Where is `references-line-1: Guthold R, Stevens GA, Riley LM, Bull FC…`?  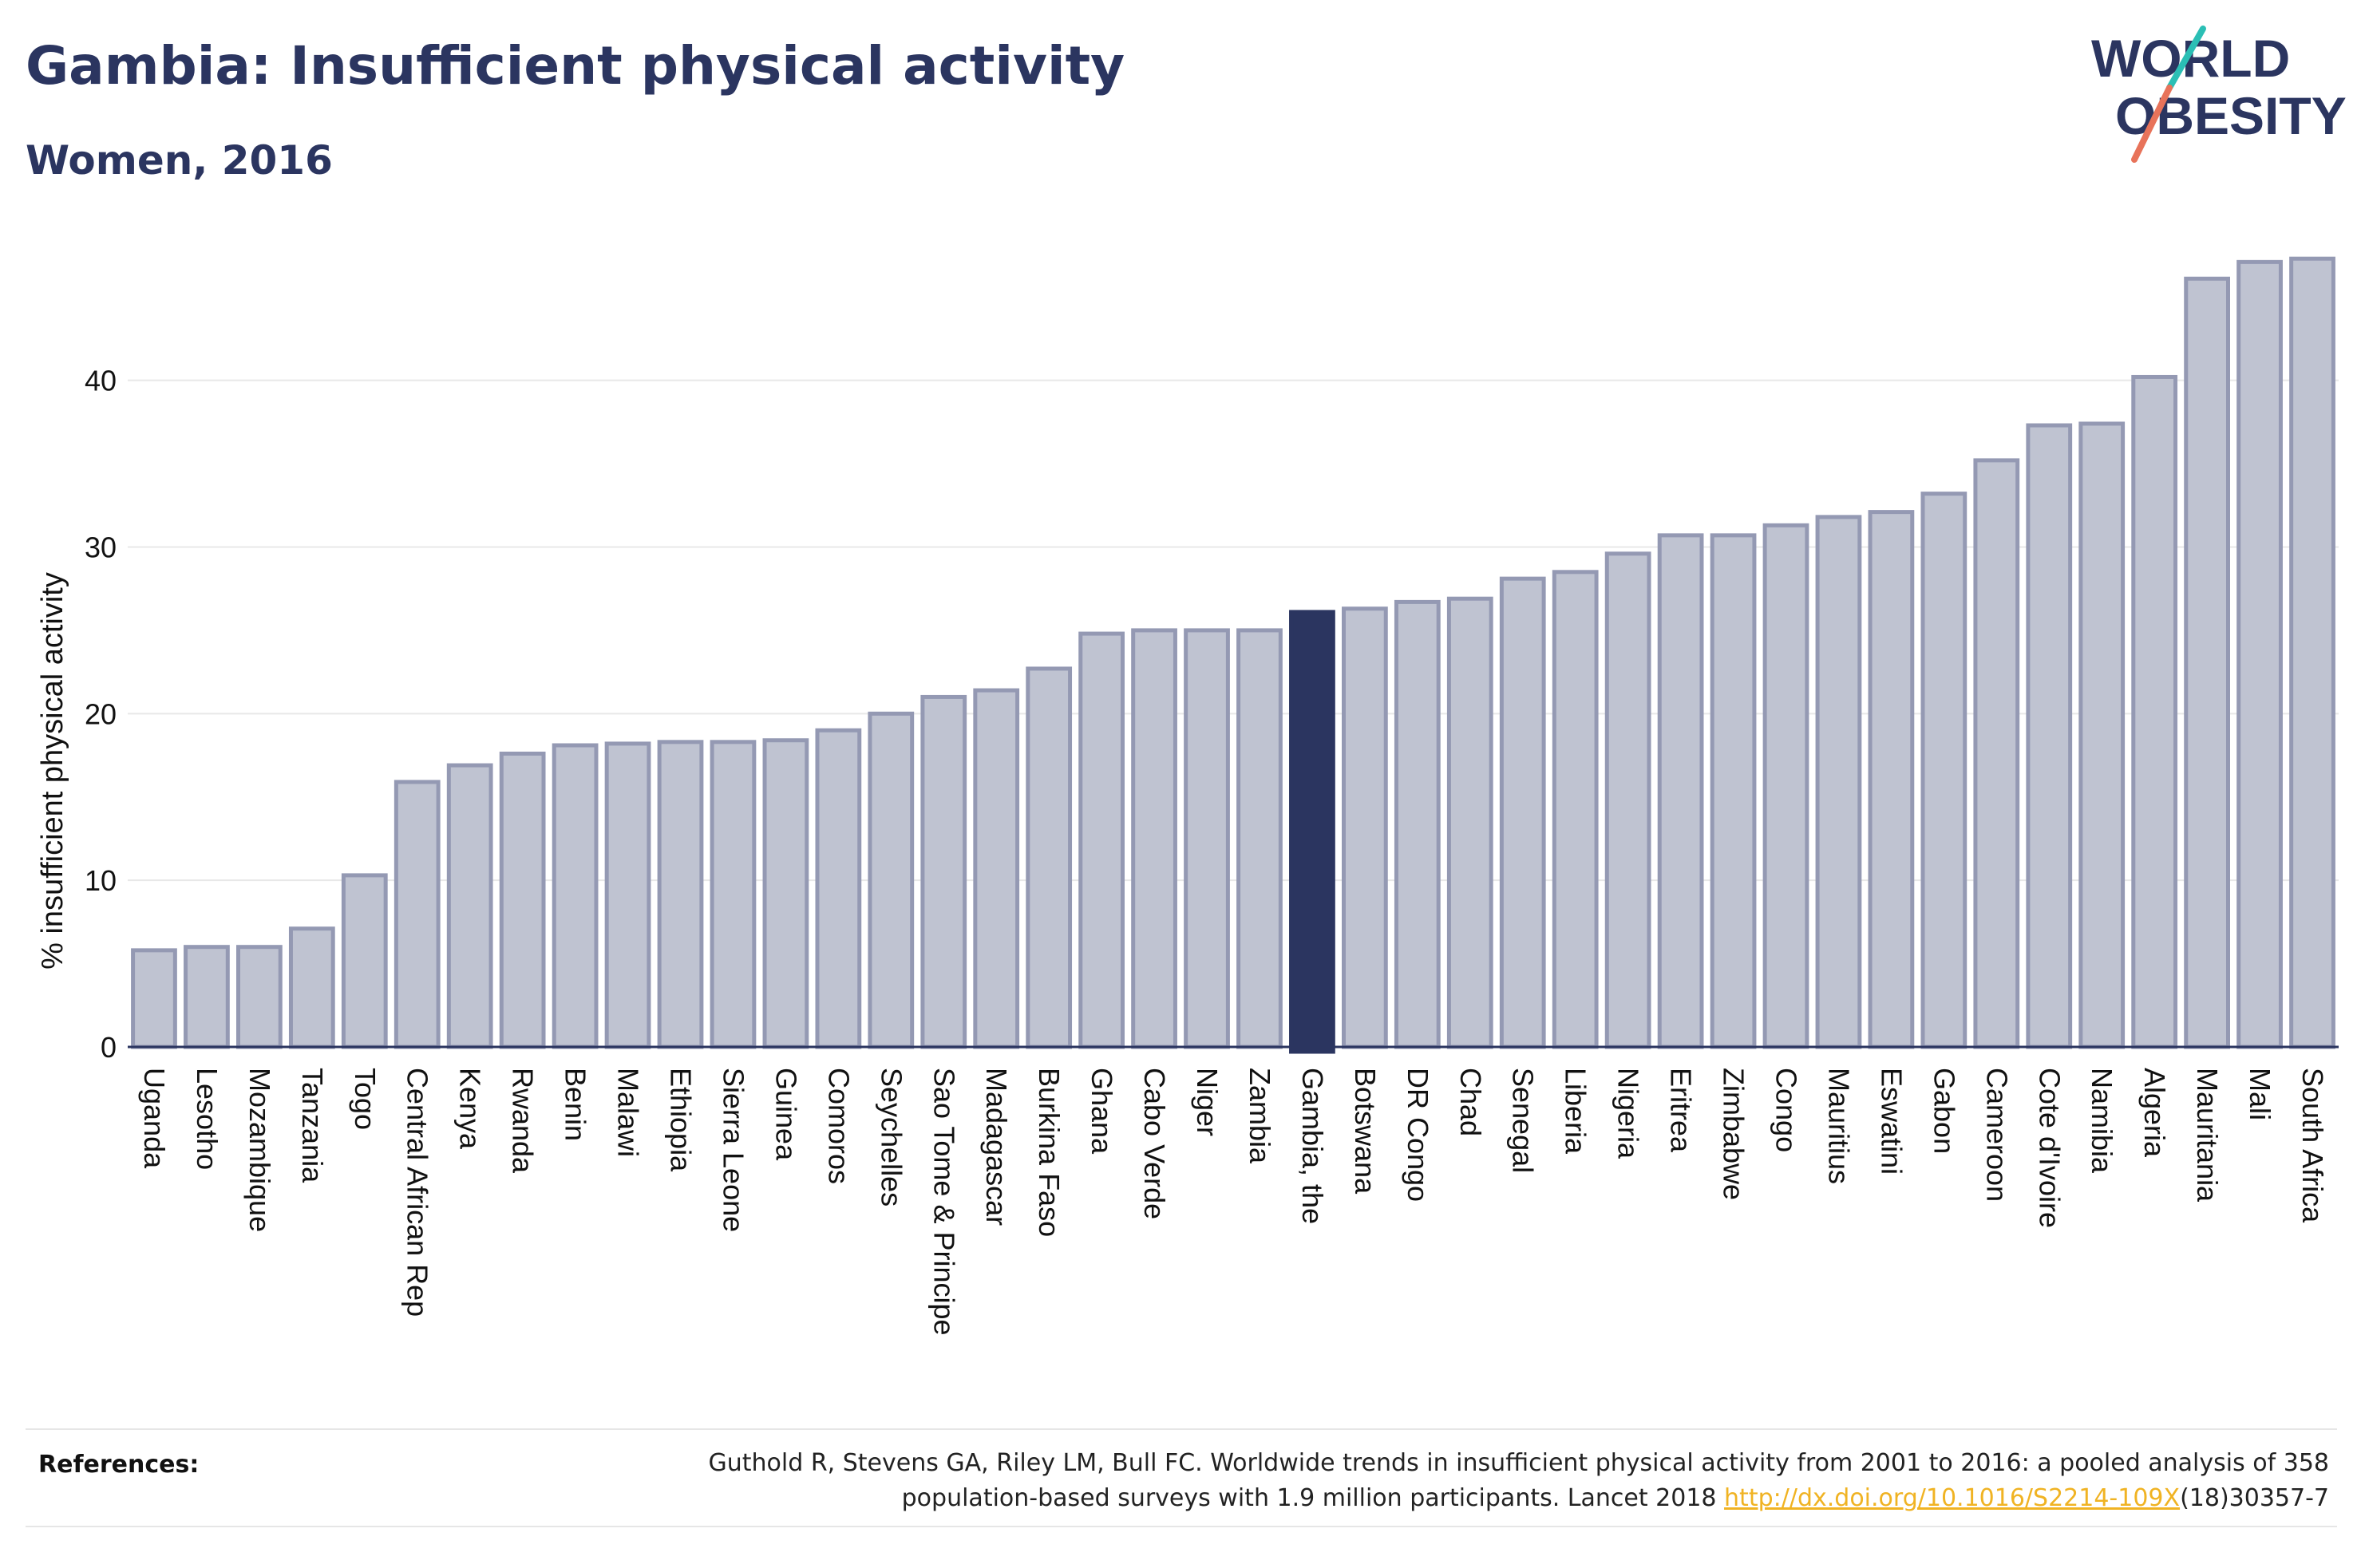 references-line-1: Guthold R, Stevens GA, Riley LM, Bull FC… is located at coordinates (1518, 1463).